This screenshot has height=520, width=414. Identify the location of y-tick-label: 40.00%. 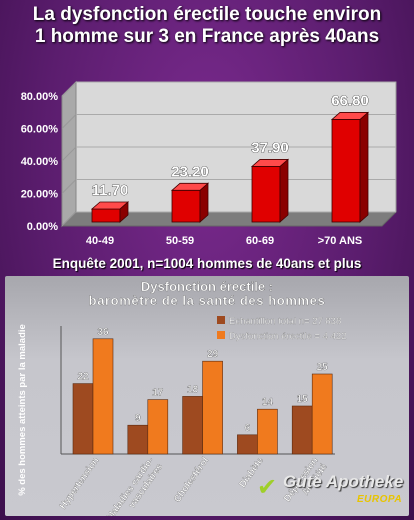
(40, 162).